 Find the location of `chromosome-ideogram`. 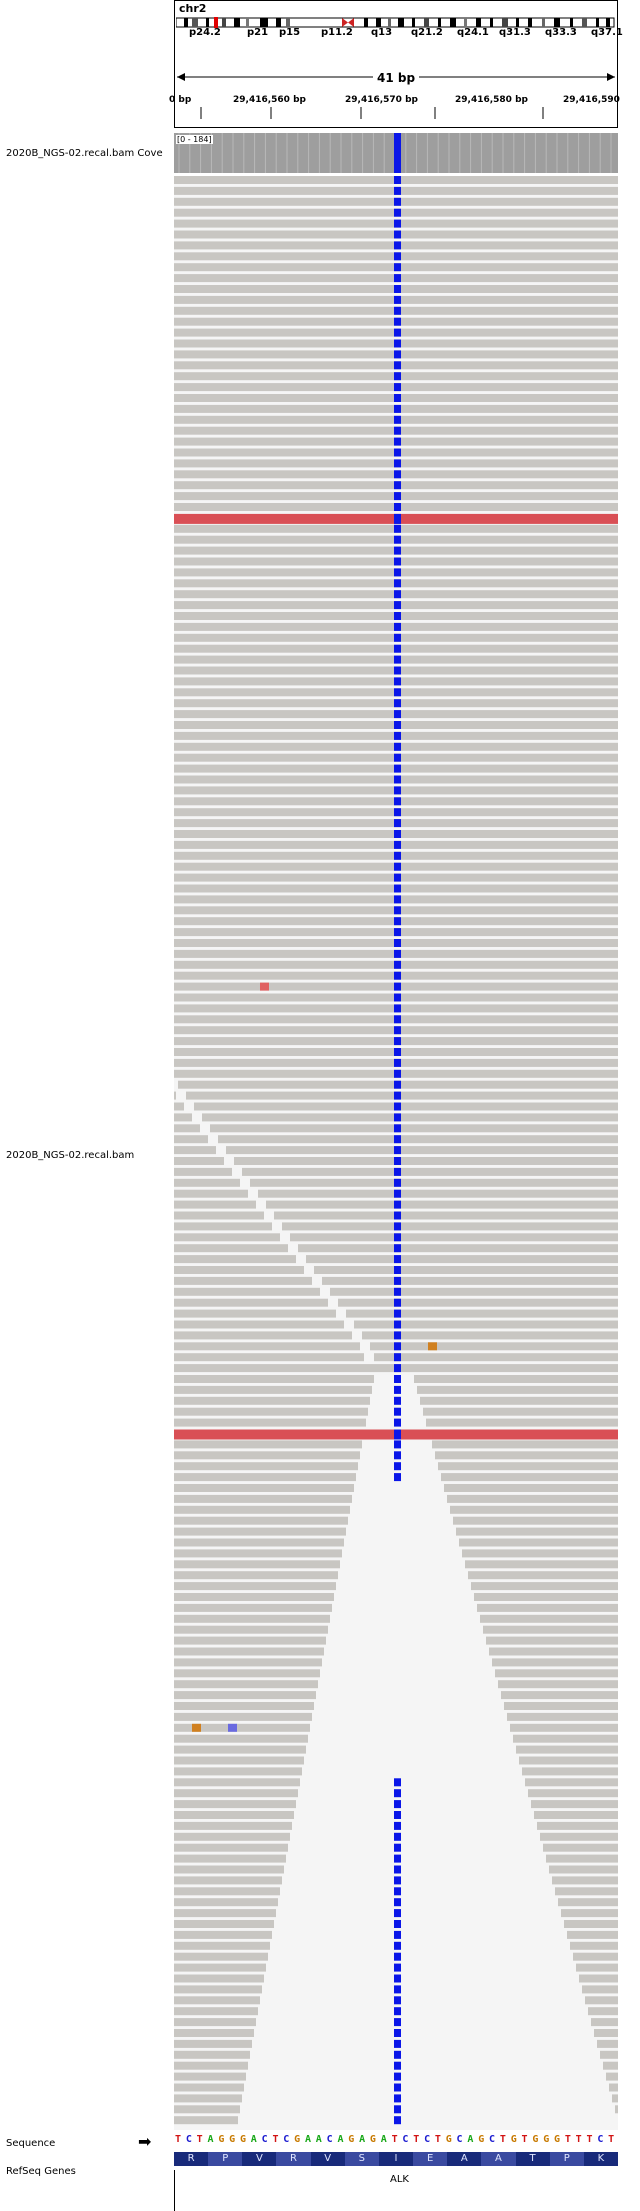

chromosome-ideogram is located at coordinates (396, 23).